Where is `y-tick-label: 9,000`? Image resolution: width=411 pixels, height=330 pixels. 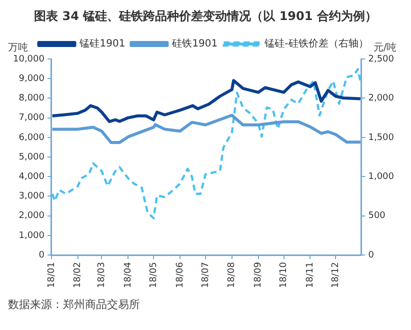 y-tick-label: 9,000 is located at coordinates (31, 79).